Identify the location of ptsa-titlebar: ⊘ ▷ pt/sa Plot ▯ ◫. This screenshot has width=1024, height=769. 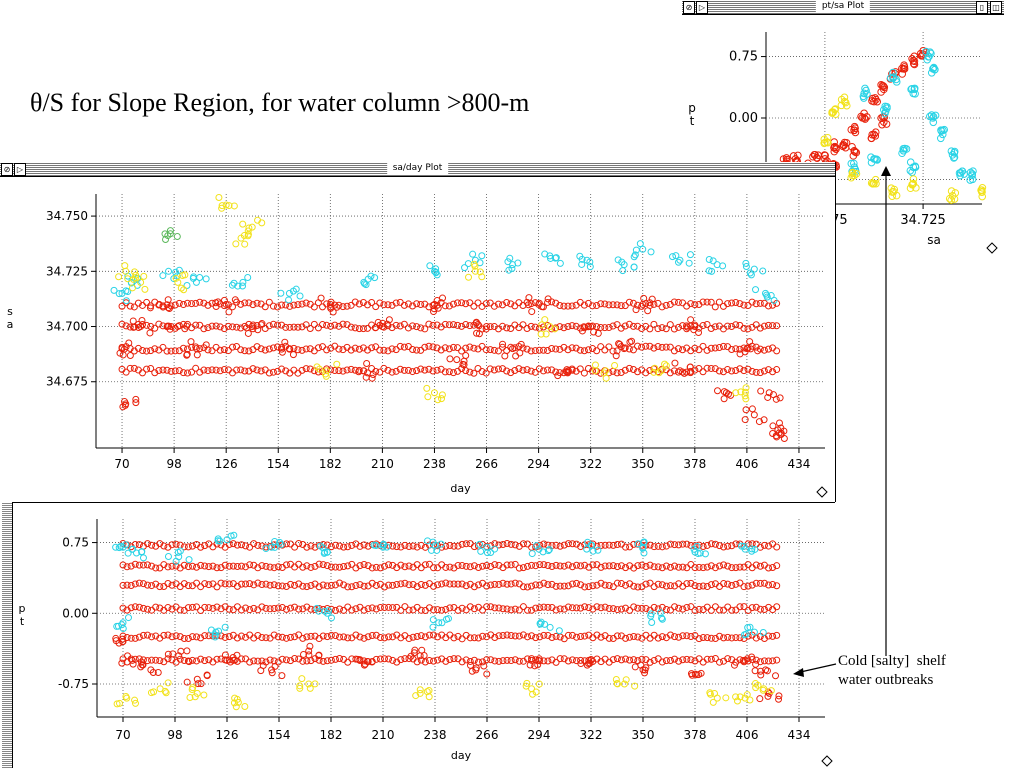
(843, 7).